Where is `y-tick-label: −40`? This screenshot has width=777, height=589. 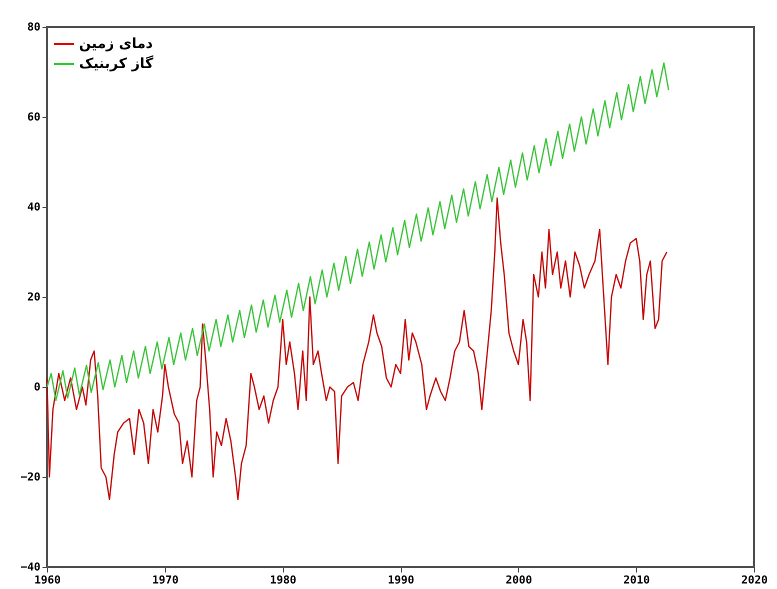 y-tick-label: −40 is located at coordinates (30, 567).